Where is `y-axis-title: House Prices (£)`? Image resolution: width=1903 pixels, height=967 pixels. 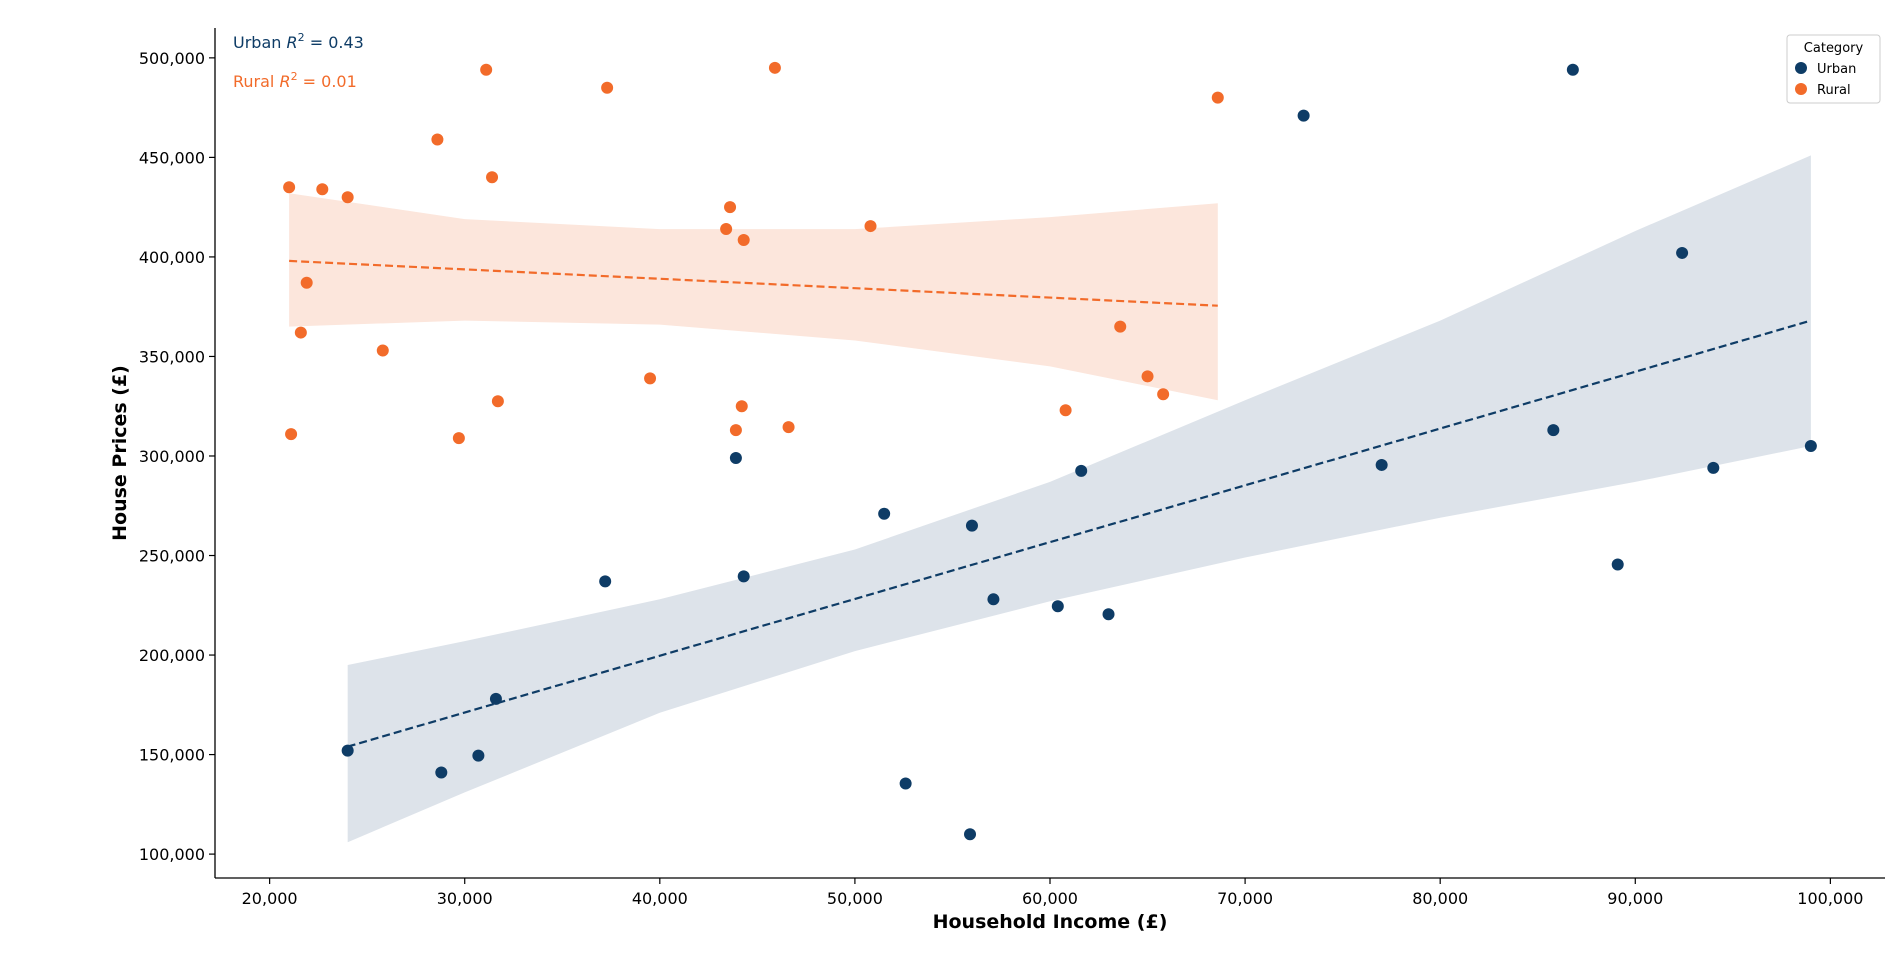 y-axis-title: House Prices (£) is located at coordinates (120, 453).